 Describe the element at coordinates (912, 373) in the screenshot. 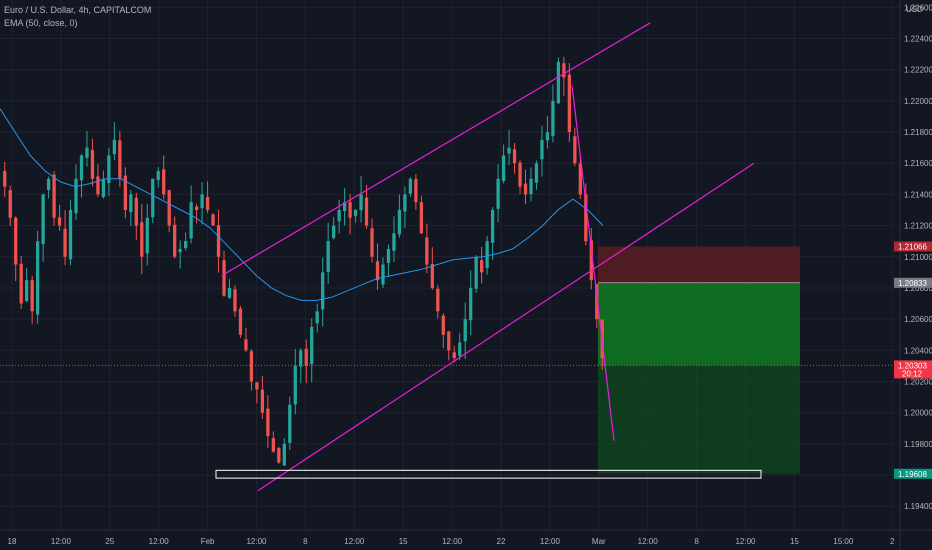

I see `price-tag-countdown: 20:12` at that location.